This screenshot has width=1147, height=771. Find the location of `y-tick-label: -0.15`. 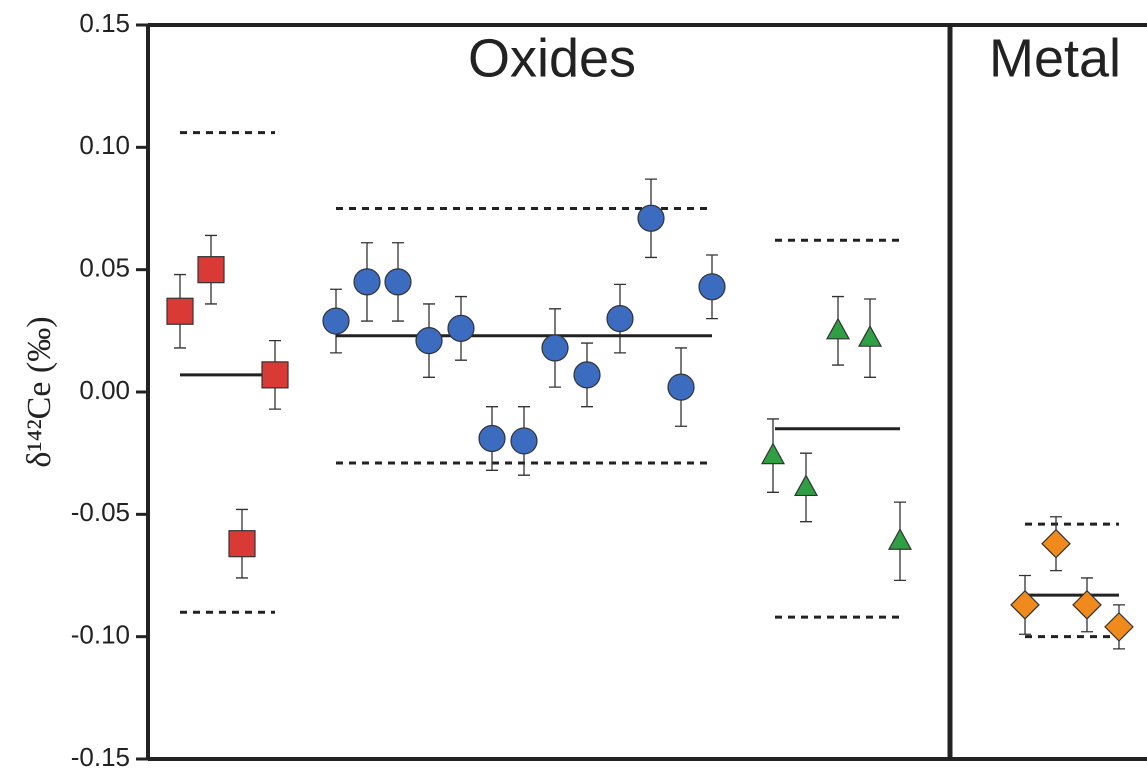

y-tick-label: -0.15 is located at coordinates (100, 756).